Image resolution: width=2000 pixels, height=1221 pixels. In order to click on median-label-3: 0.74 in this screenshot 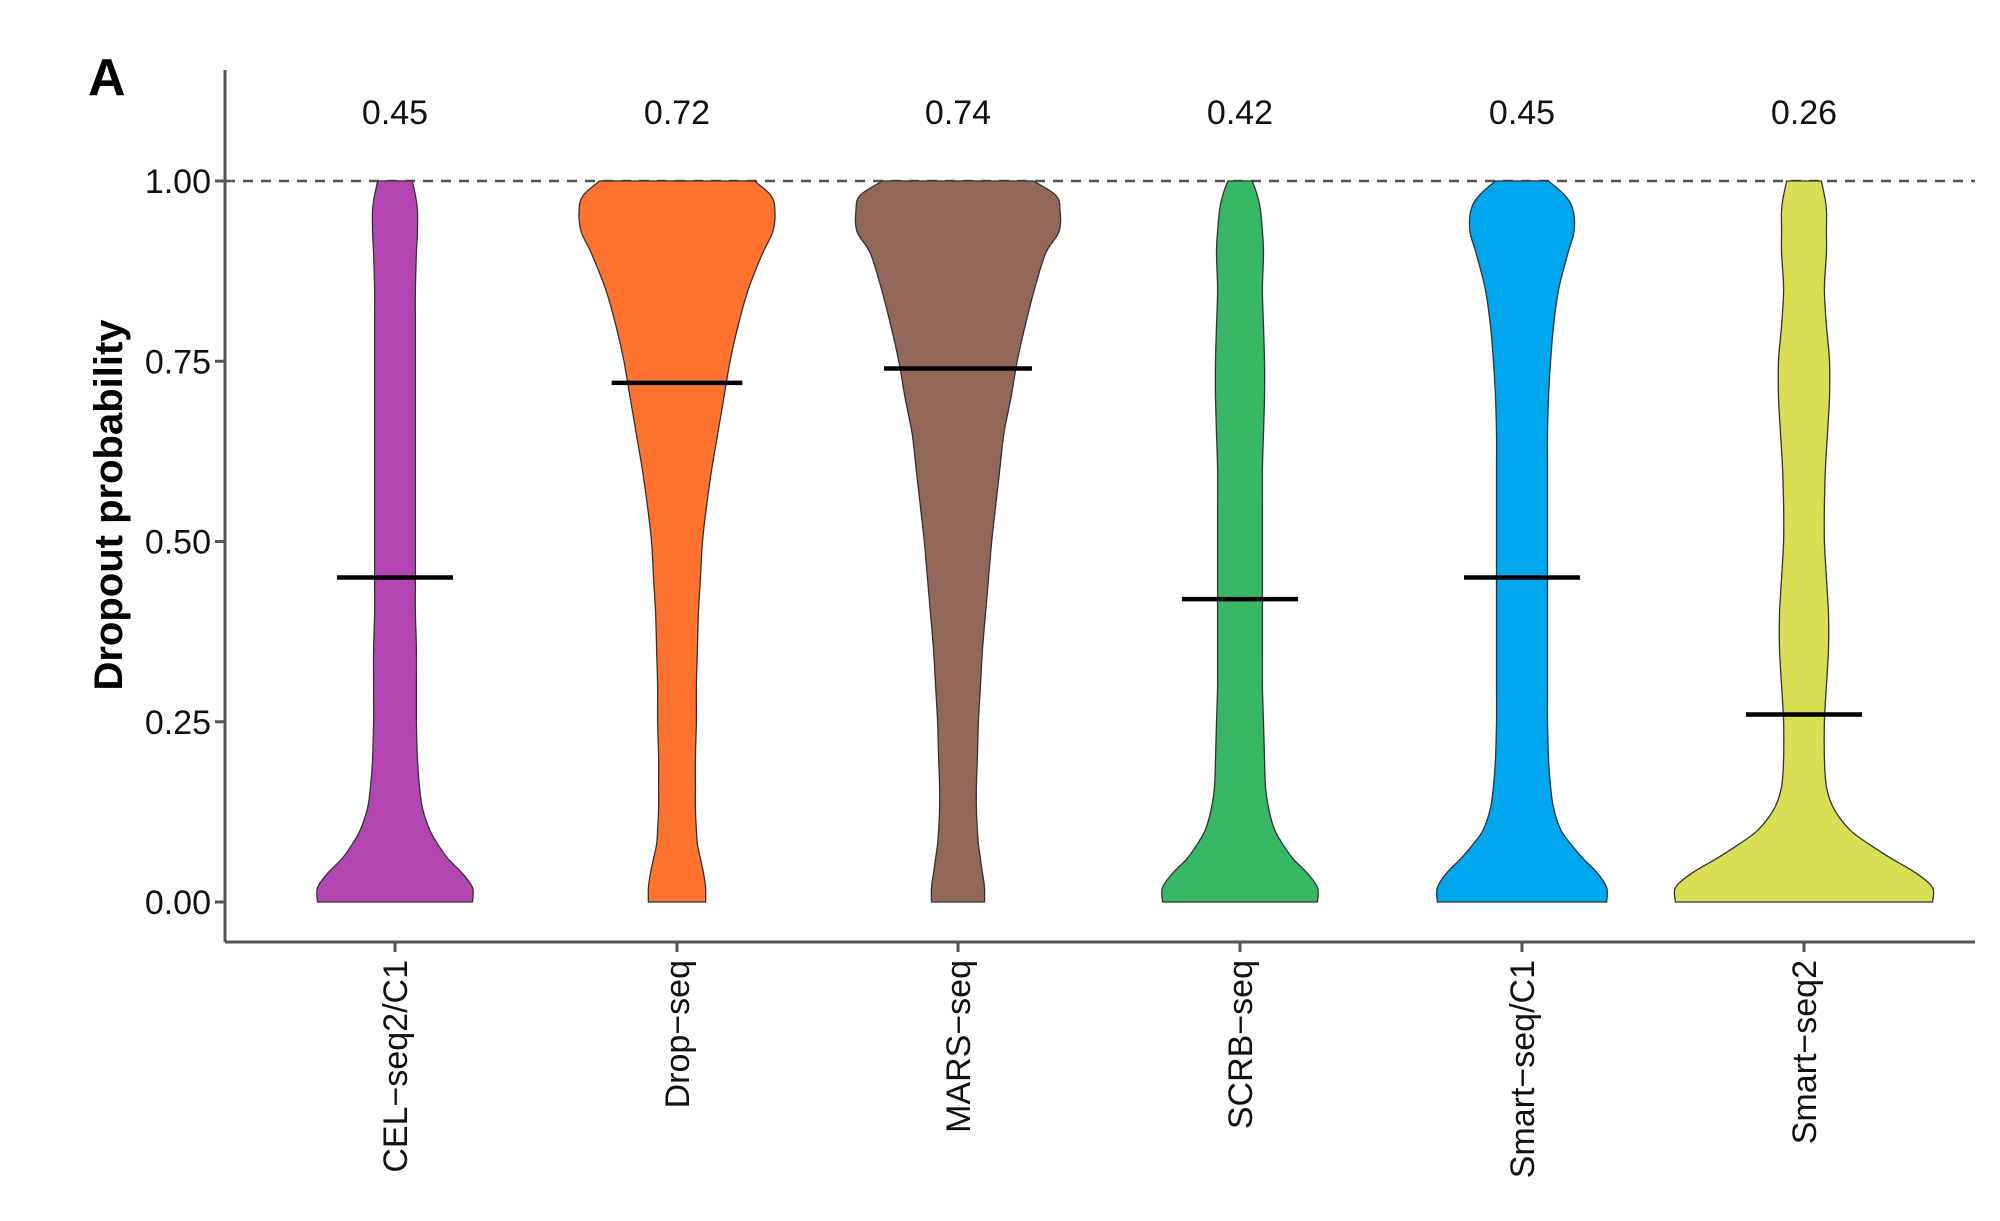, I will do `click(958, 113)`.